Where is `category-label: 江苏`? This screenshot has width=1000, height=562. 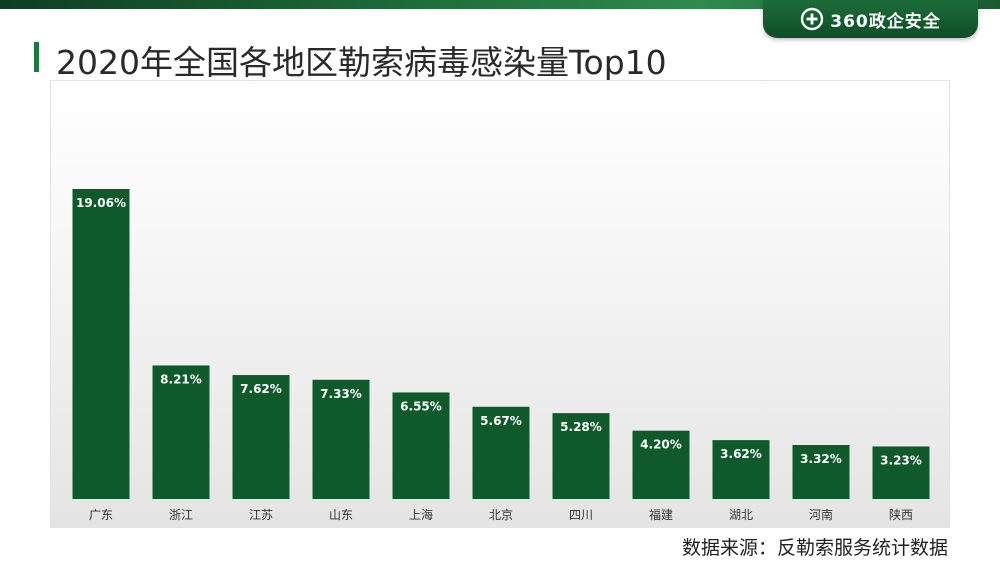 category-label: 江苏 is located at coordinates (261, 515).